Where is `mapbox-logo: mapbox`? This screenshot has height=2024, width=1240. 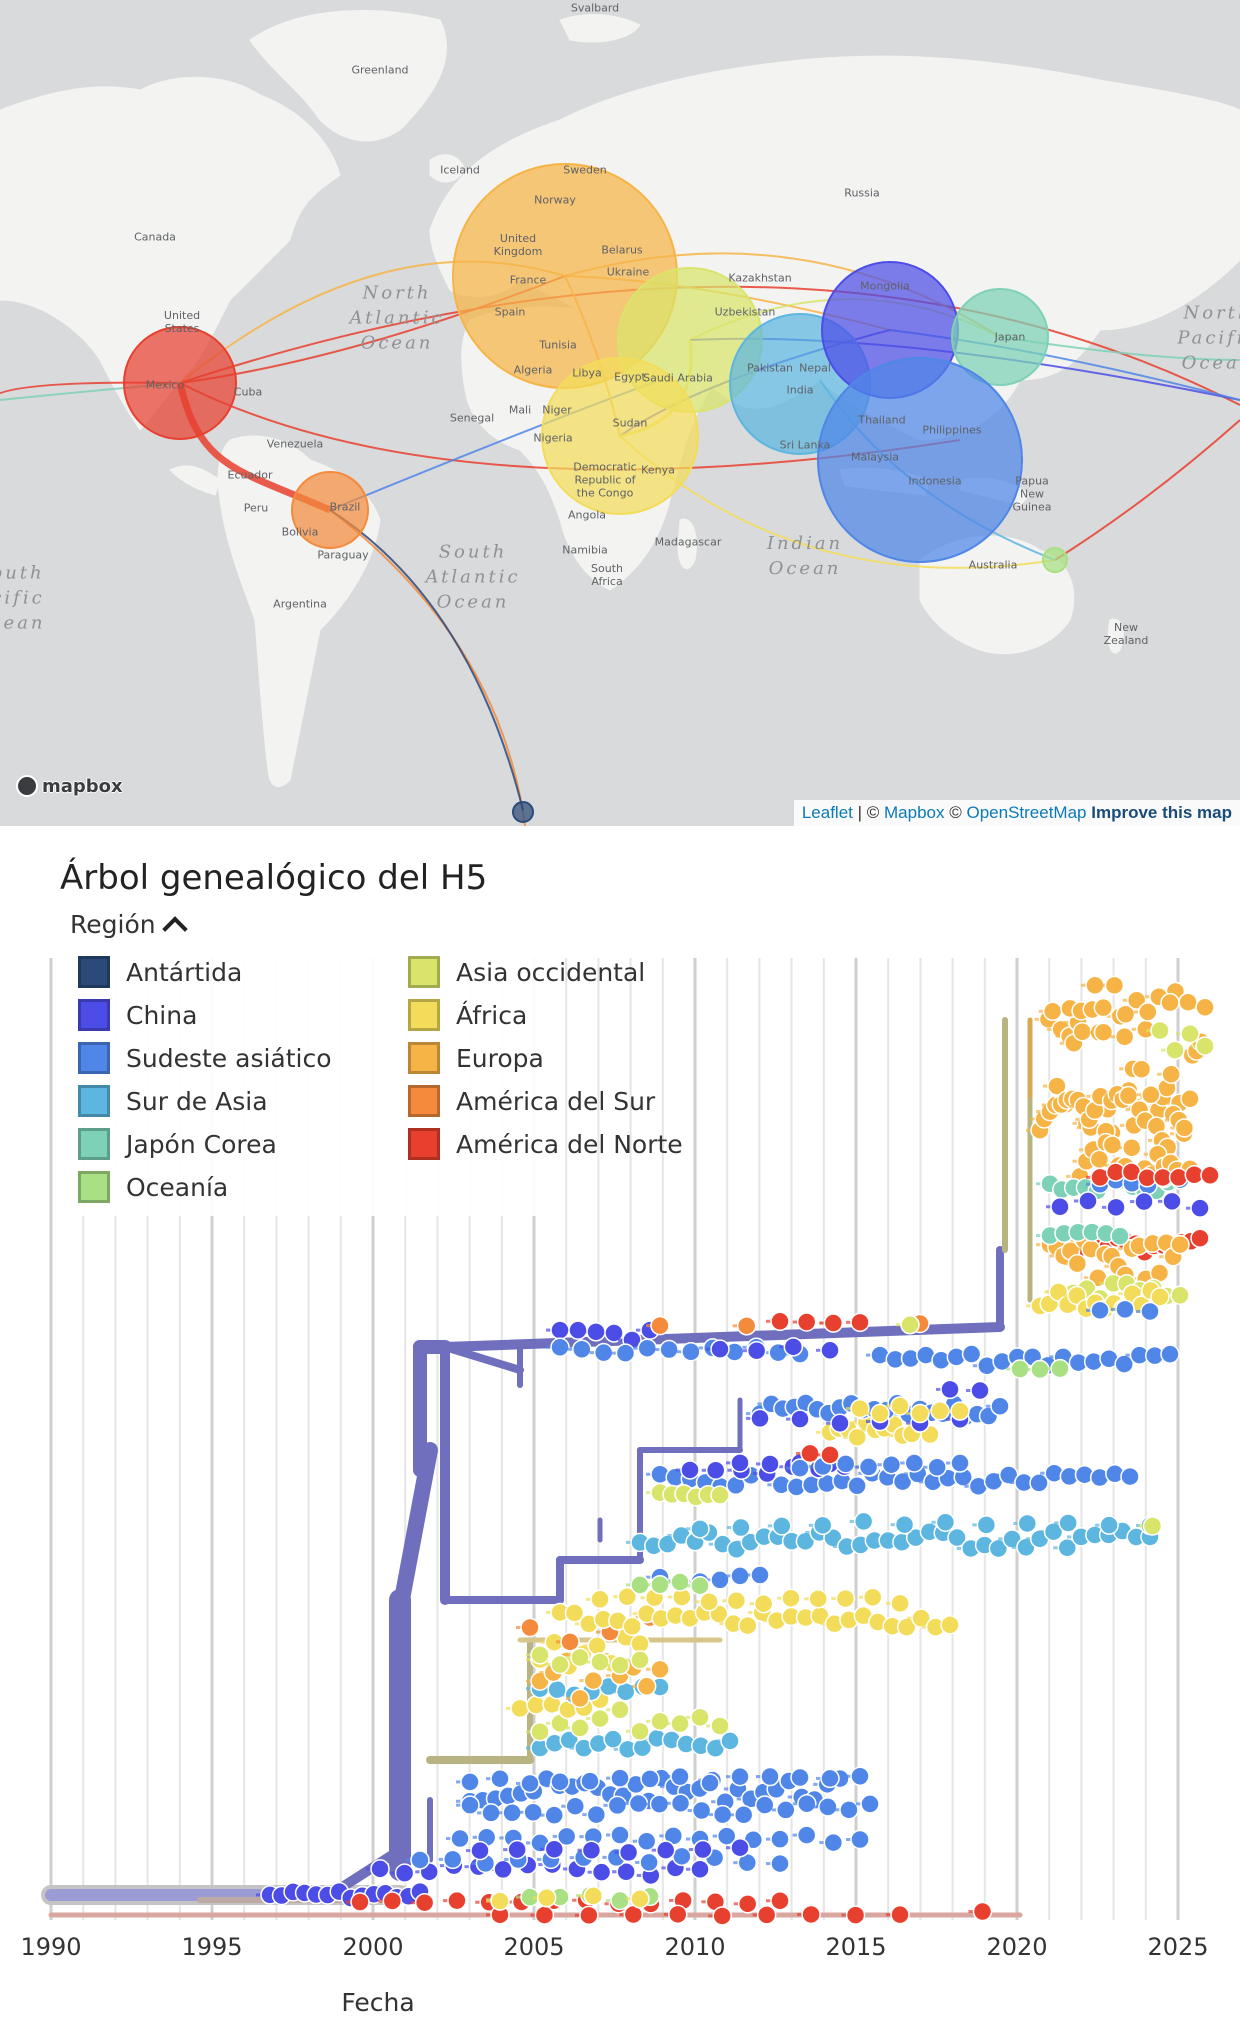 mapbox-logo: mapbox is located at coordinates (69, 786).